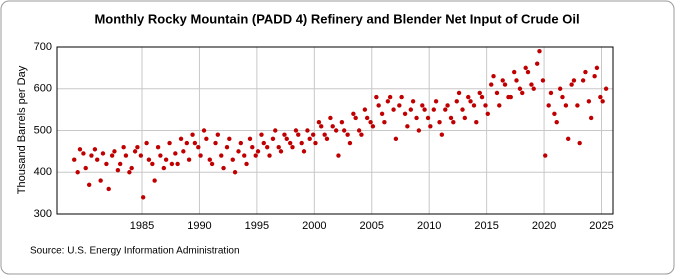  What do you see at coordinates (43, 89) in the screenshot?
I see `y-tick-label: 600` at bounding box center [43, 89].